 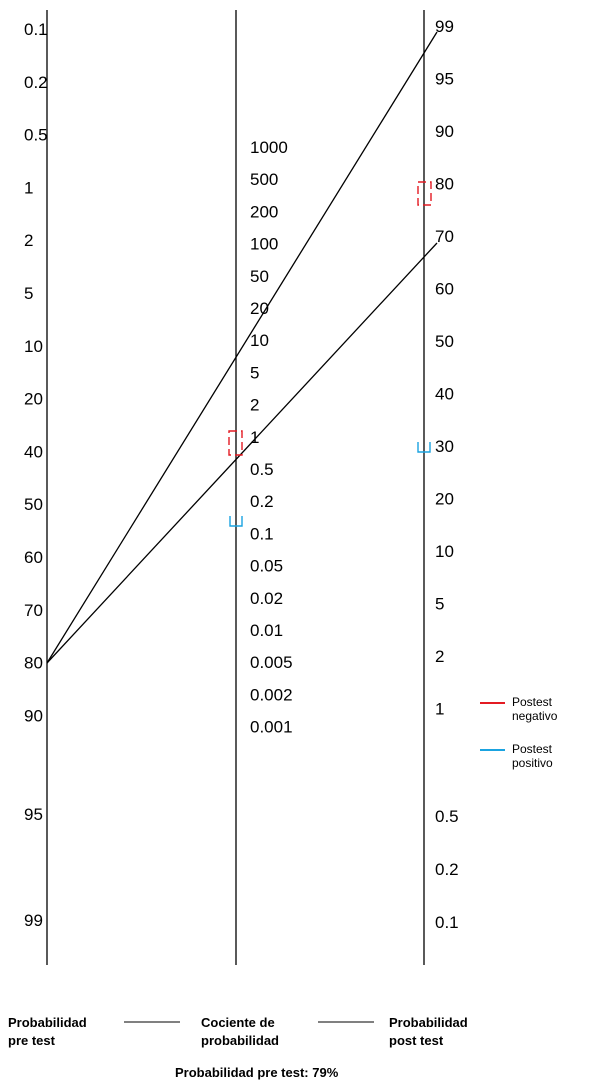 I want to click on posttest-tick-label: 90, so click(x=444, y=131).